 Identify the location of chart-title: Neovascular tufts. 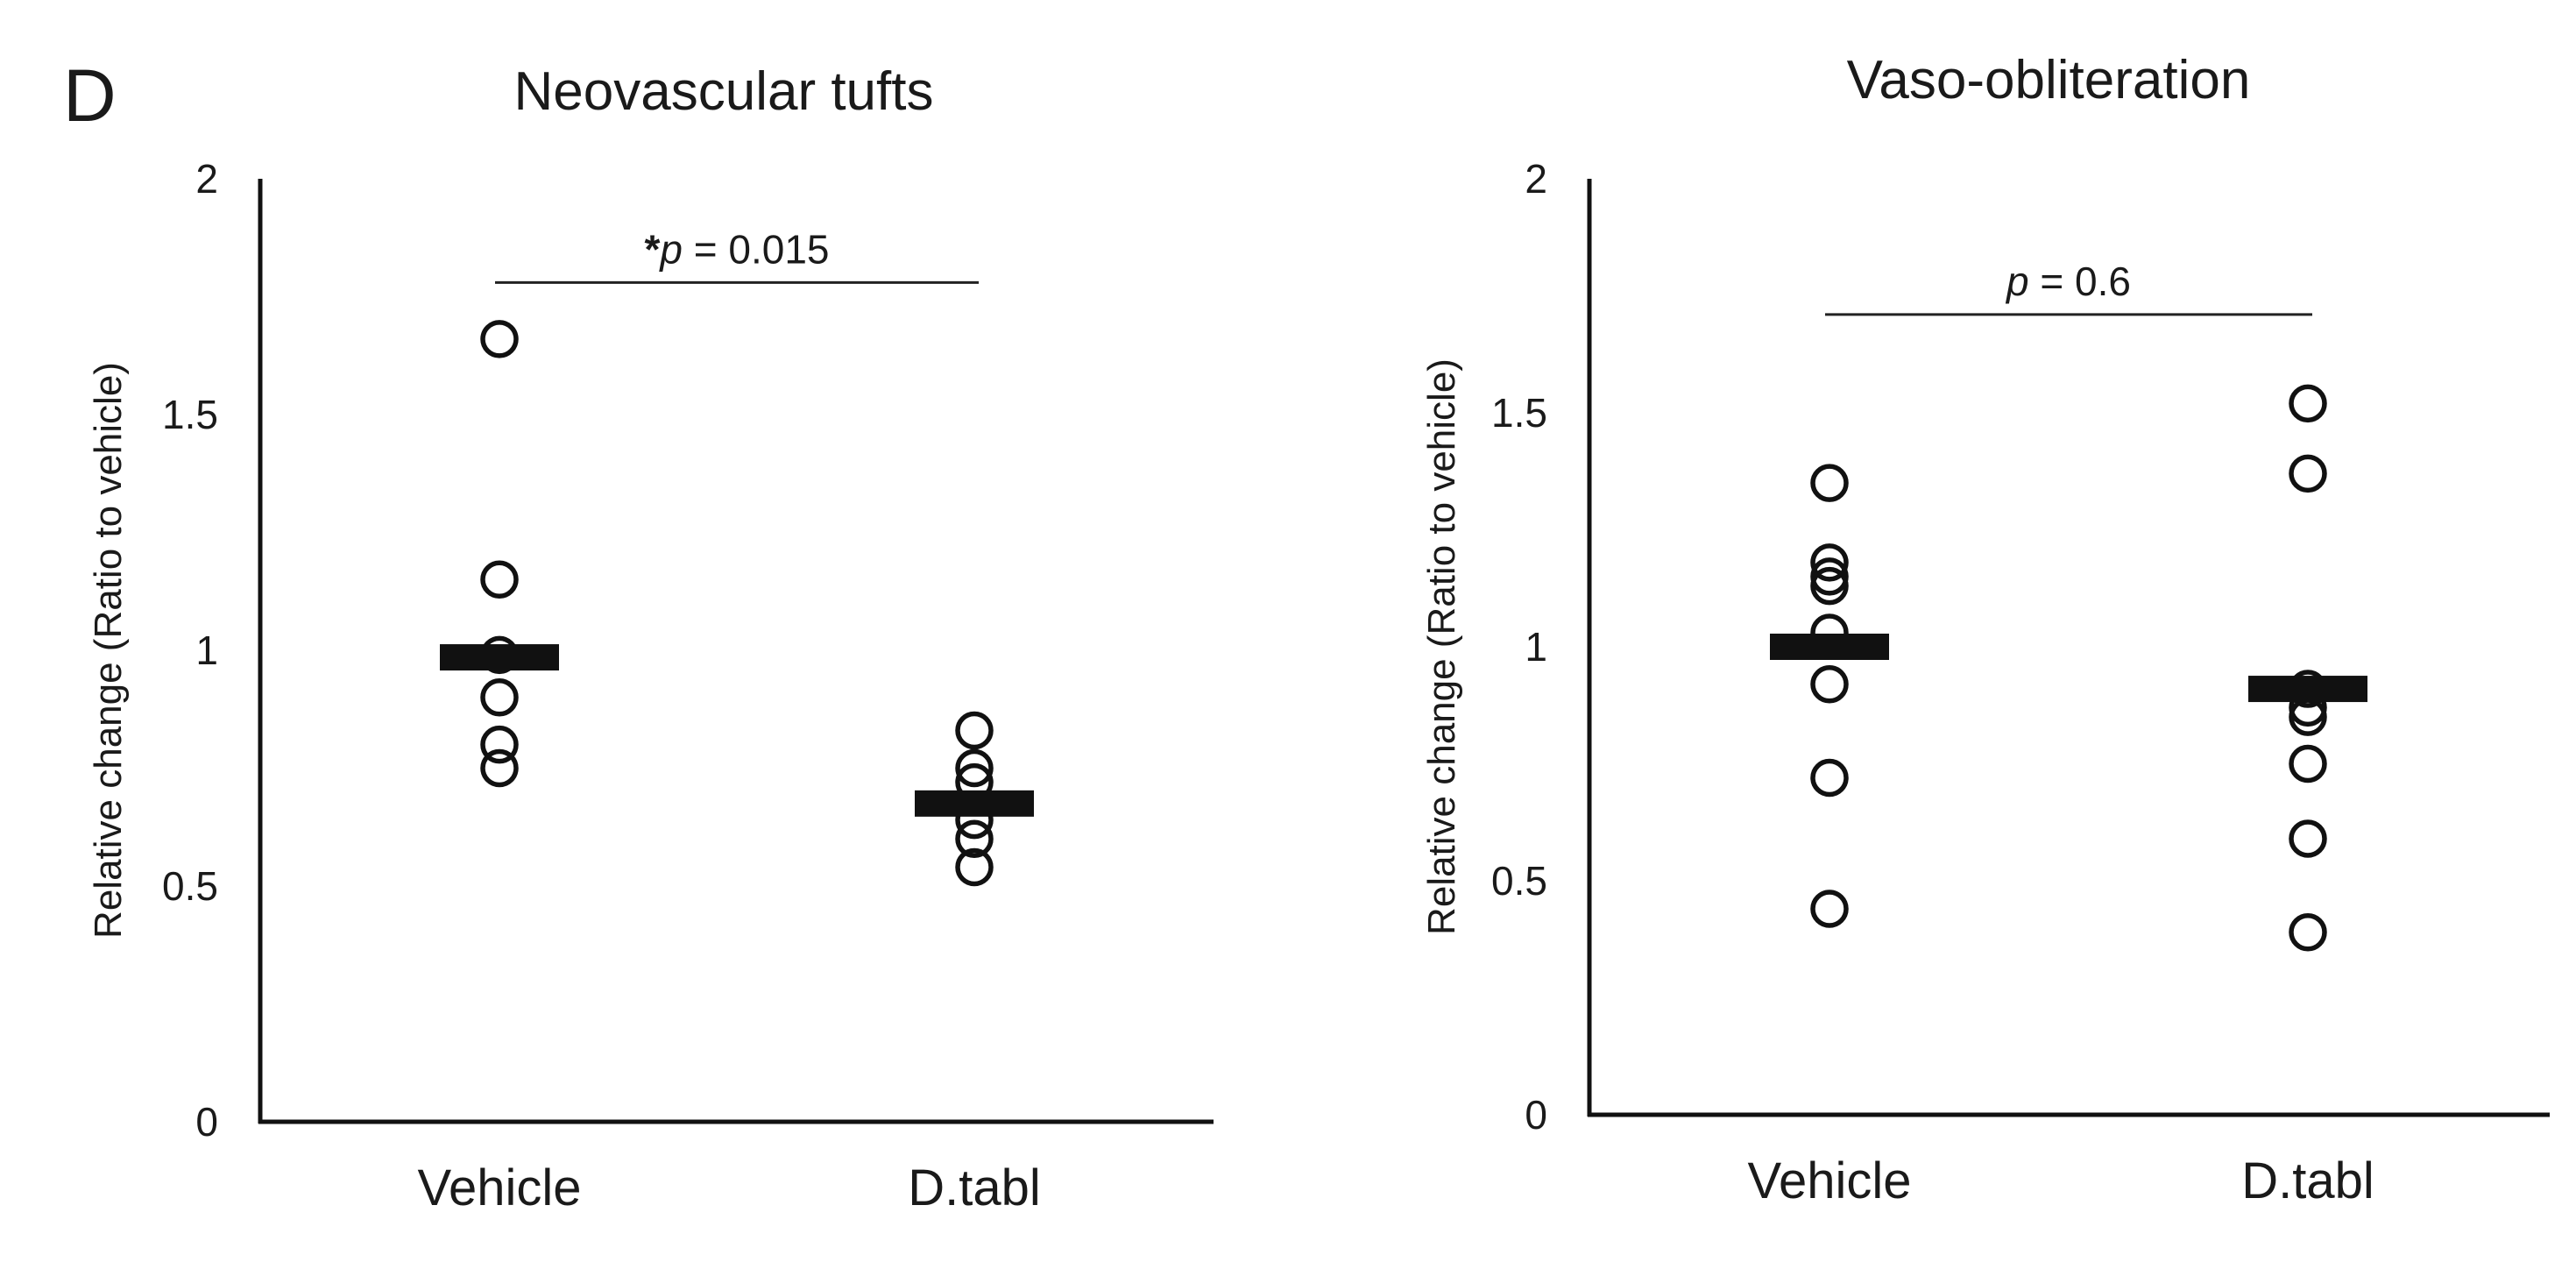
(724, 91).